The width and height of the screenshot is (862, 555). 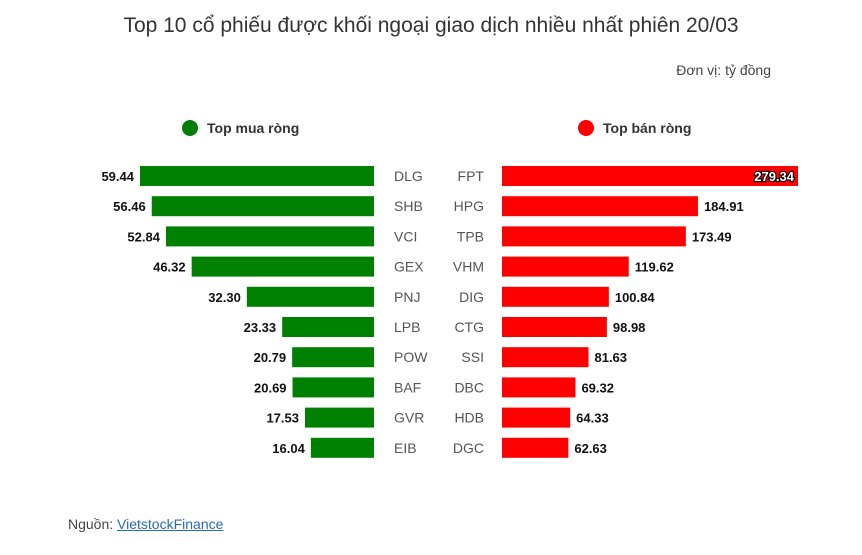 I want to click on source-note: Nguồn: VietstockFinance, so click(x=145, y=524).